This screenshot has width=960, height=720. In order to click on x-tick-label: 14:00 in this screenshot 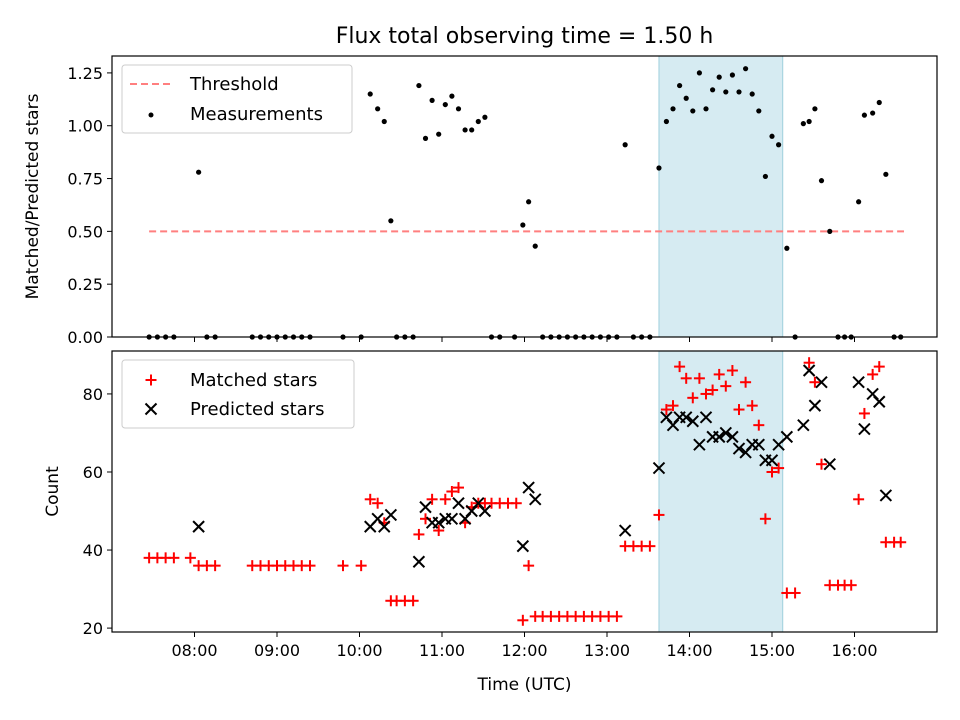, I will do `click(689, 650)`.